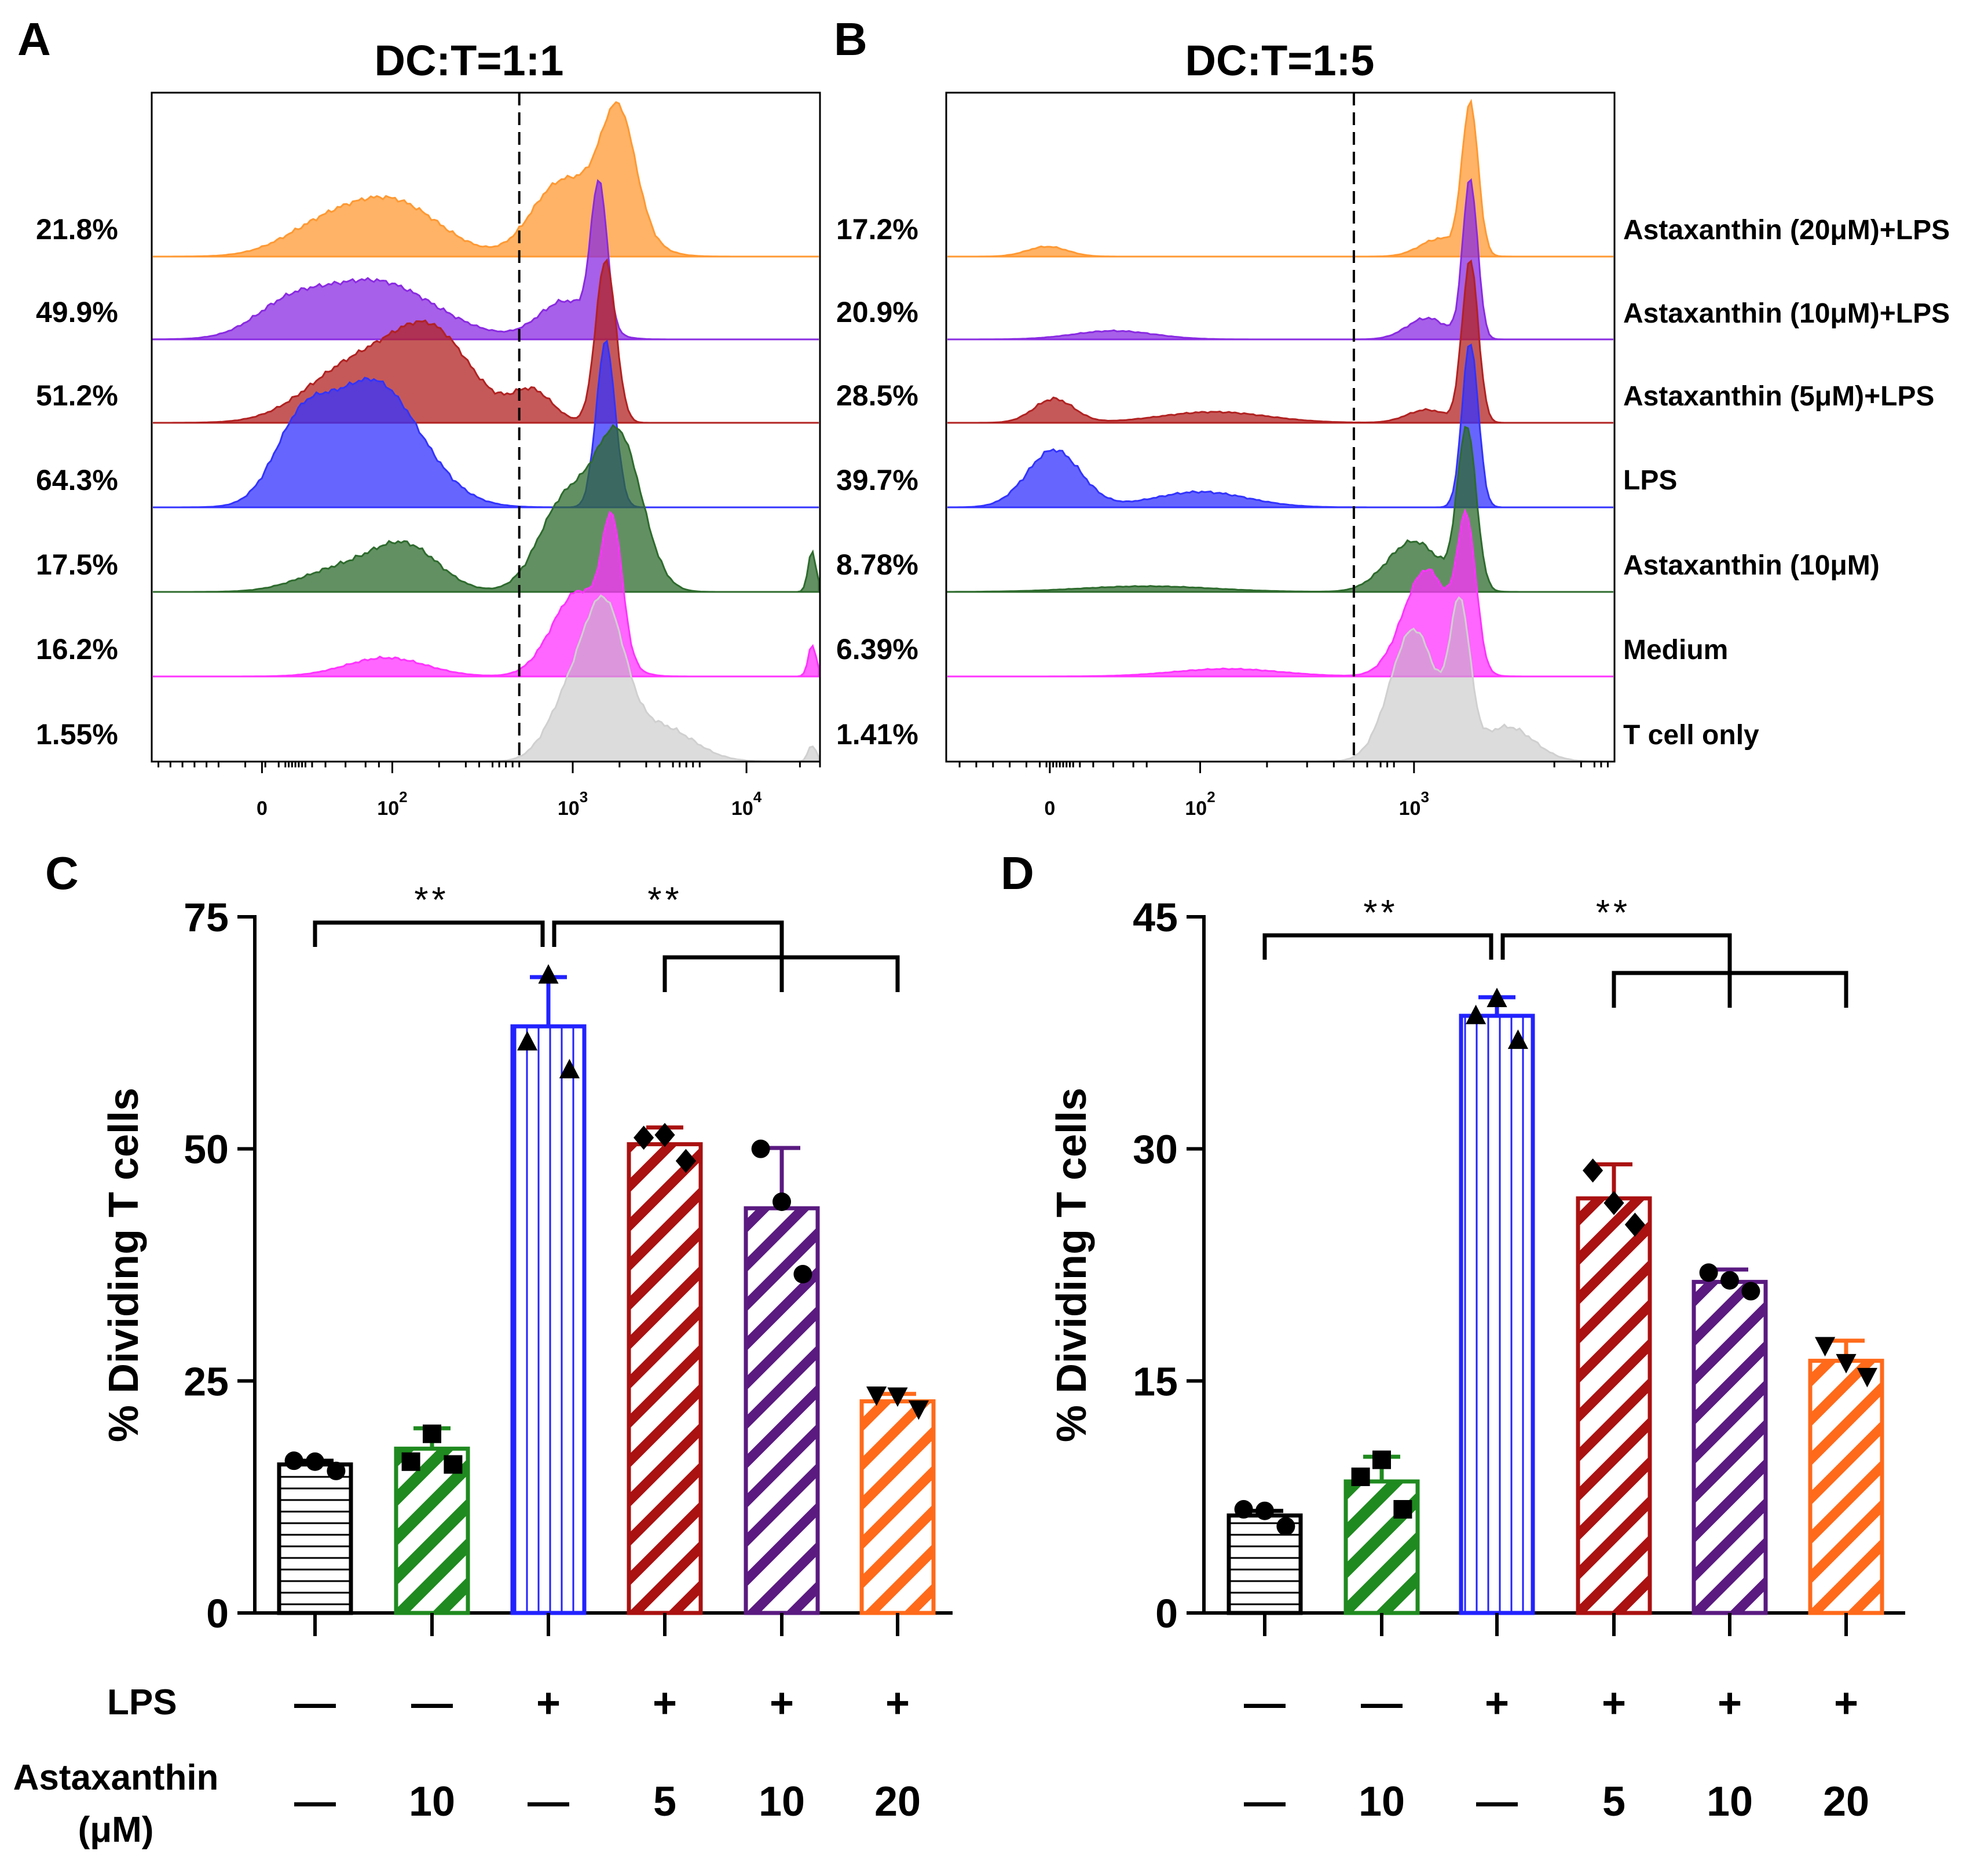 The image size is (1988, 1862). I want to click on dividing-percentage: 1.41%, so click(877, 734).